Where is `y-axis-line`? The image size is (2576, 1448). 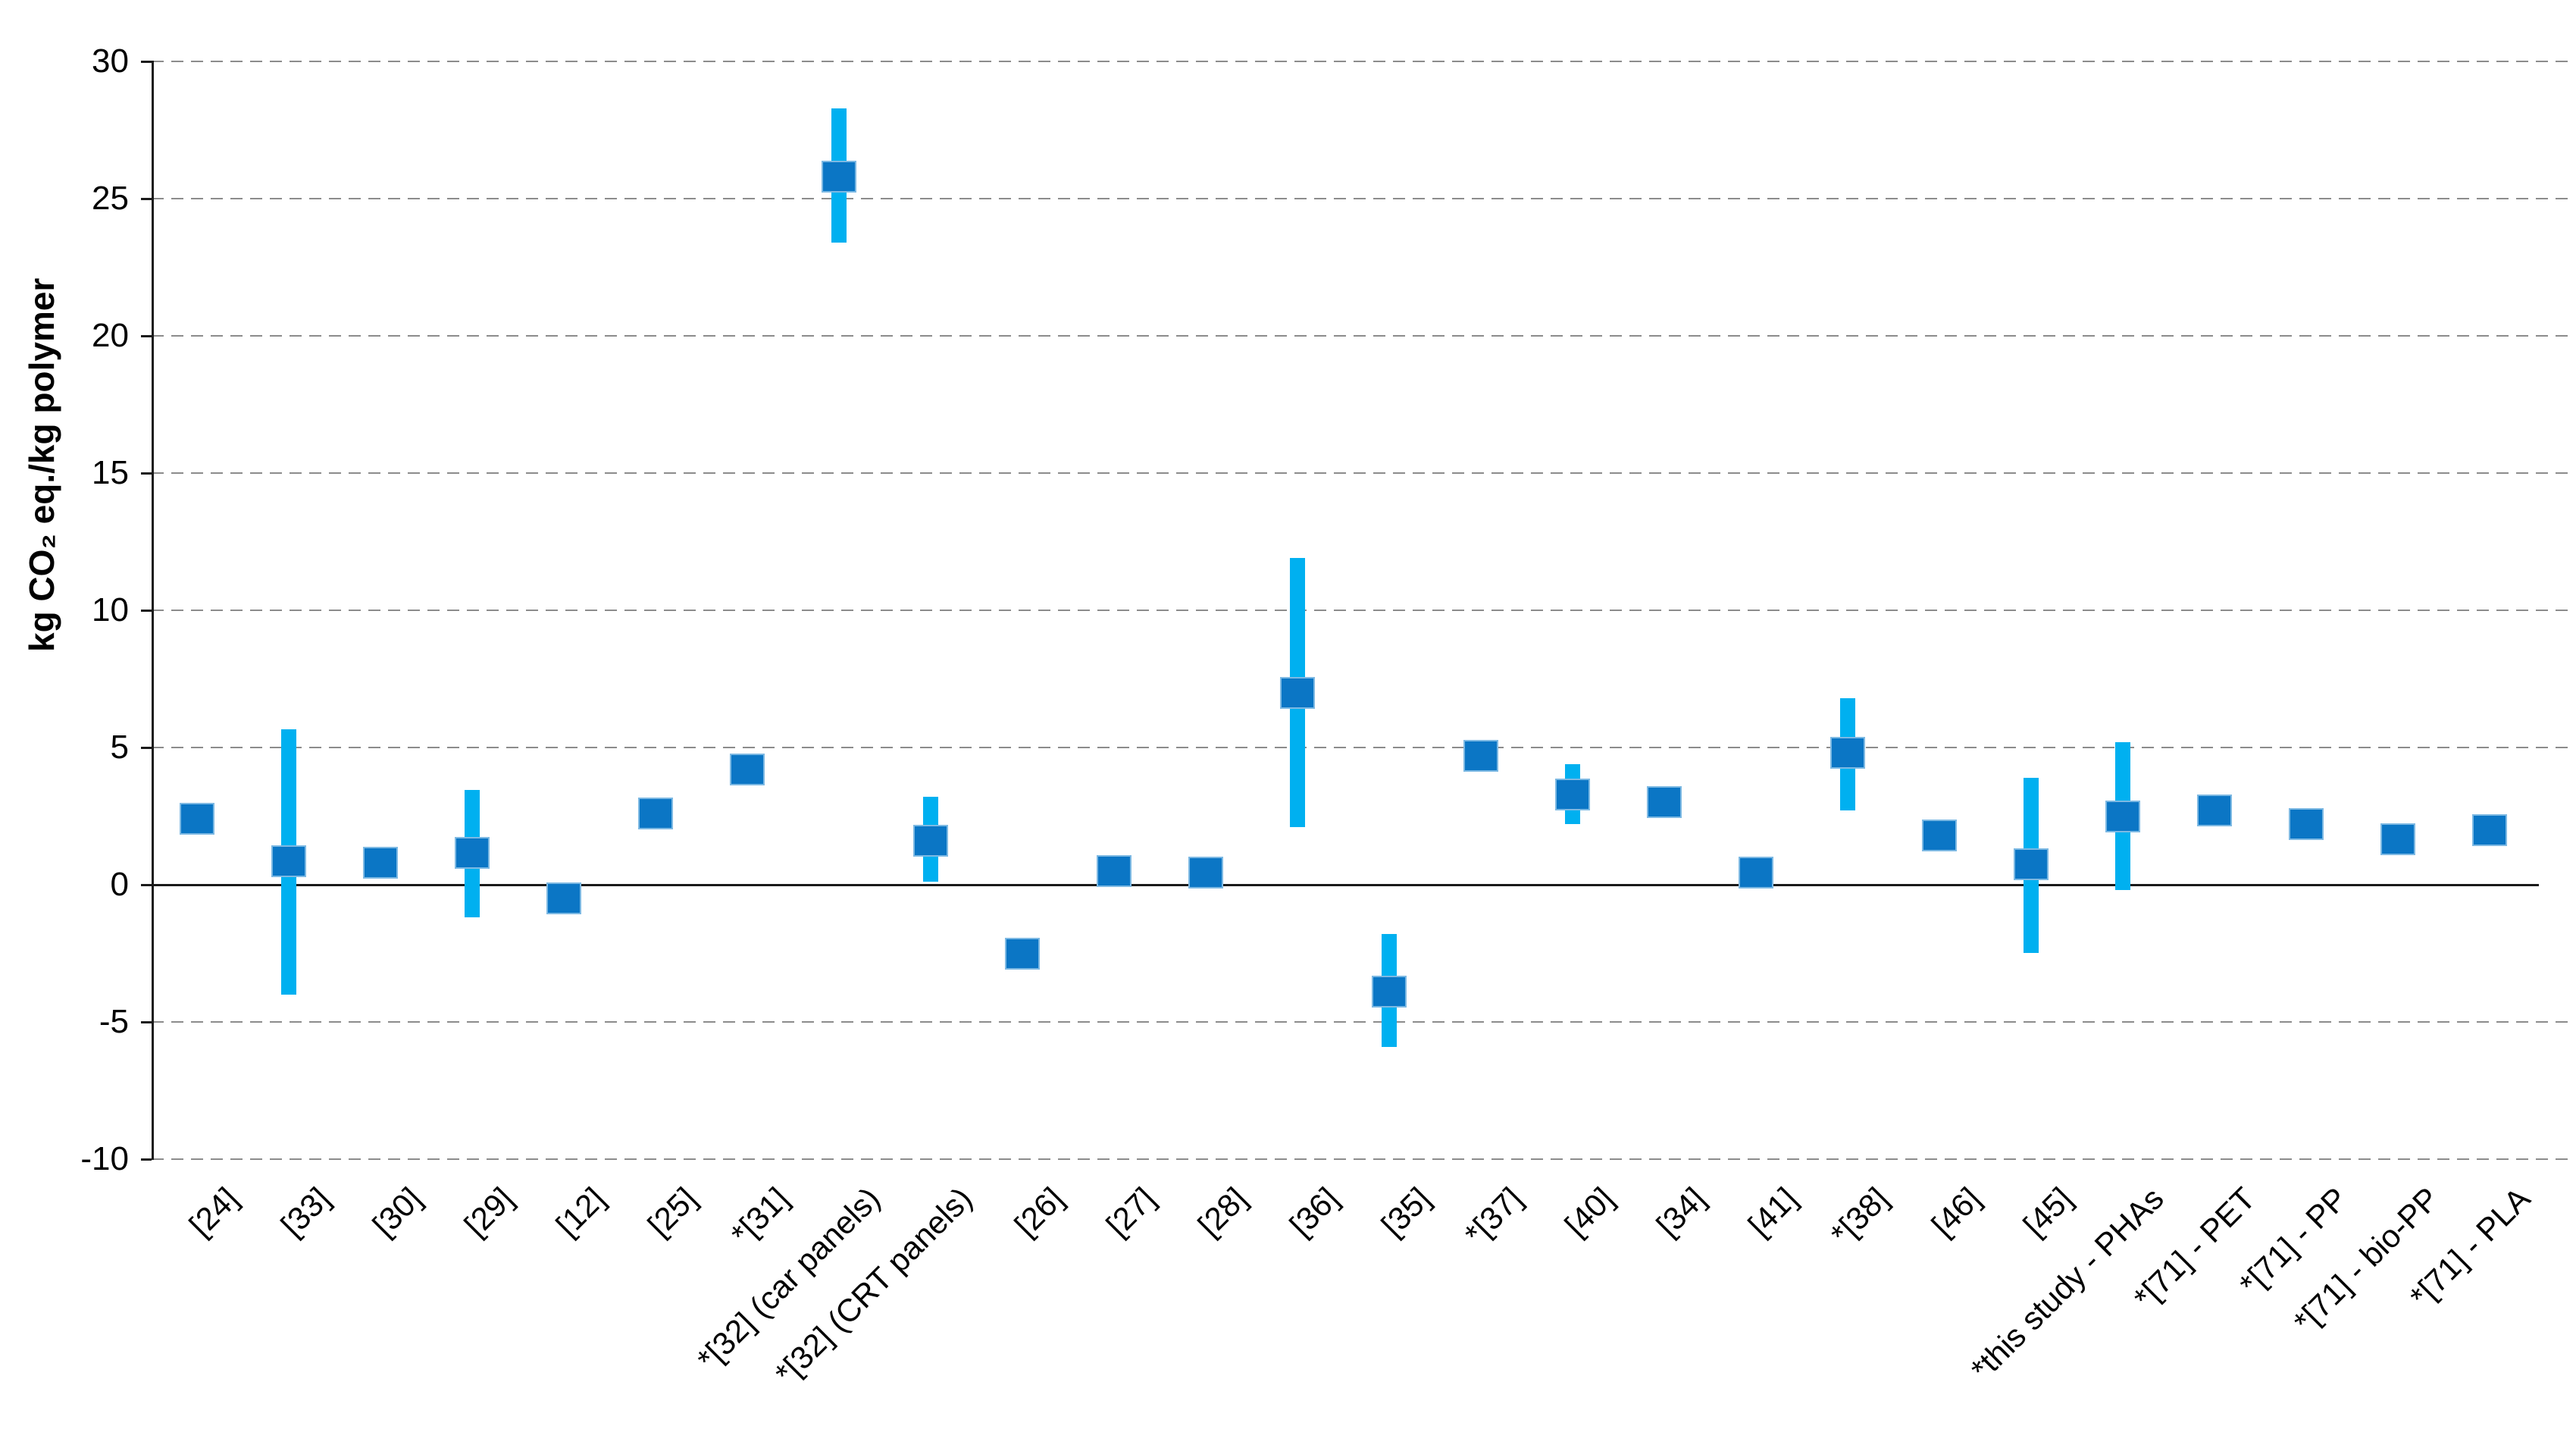 y-axis-line is located at coordinates (153, 610).